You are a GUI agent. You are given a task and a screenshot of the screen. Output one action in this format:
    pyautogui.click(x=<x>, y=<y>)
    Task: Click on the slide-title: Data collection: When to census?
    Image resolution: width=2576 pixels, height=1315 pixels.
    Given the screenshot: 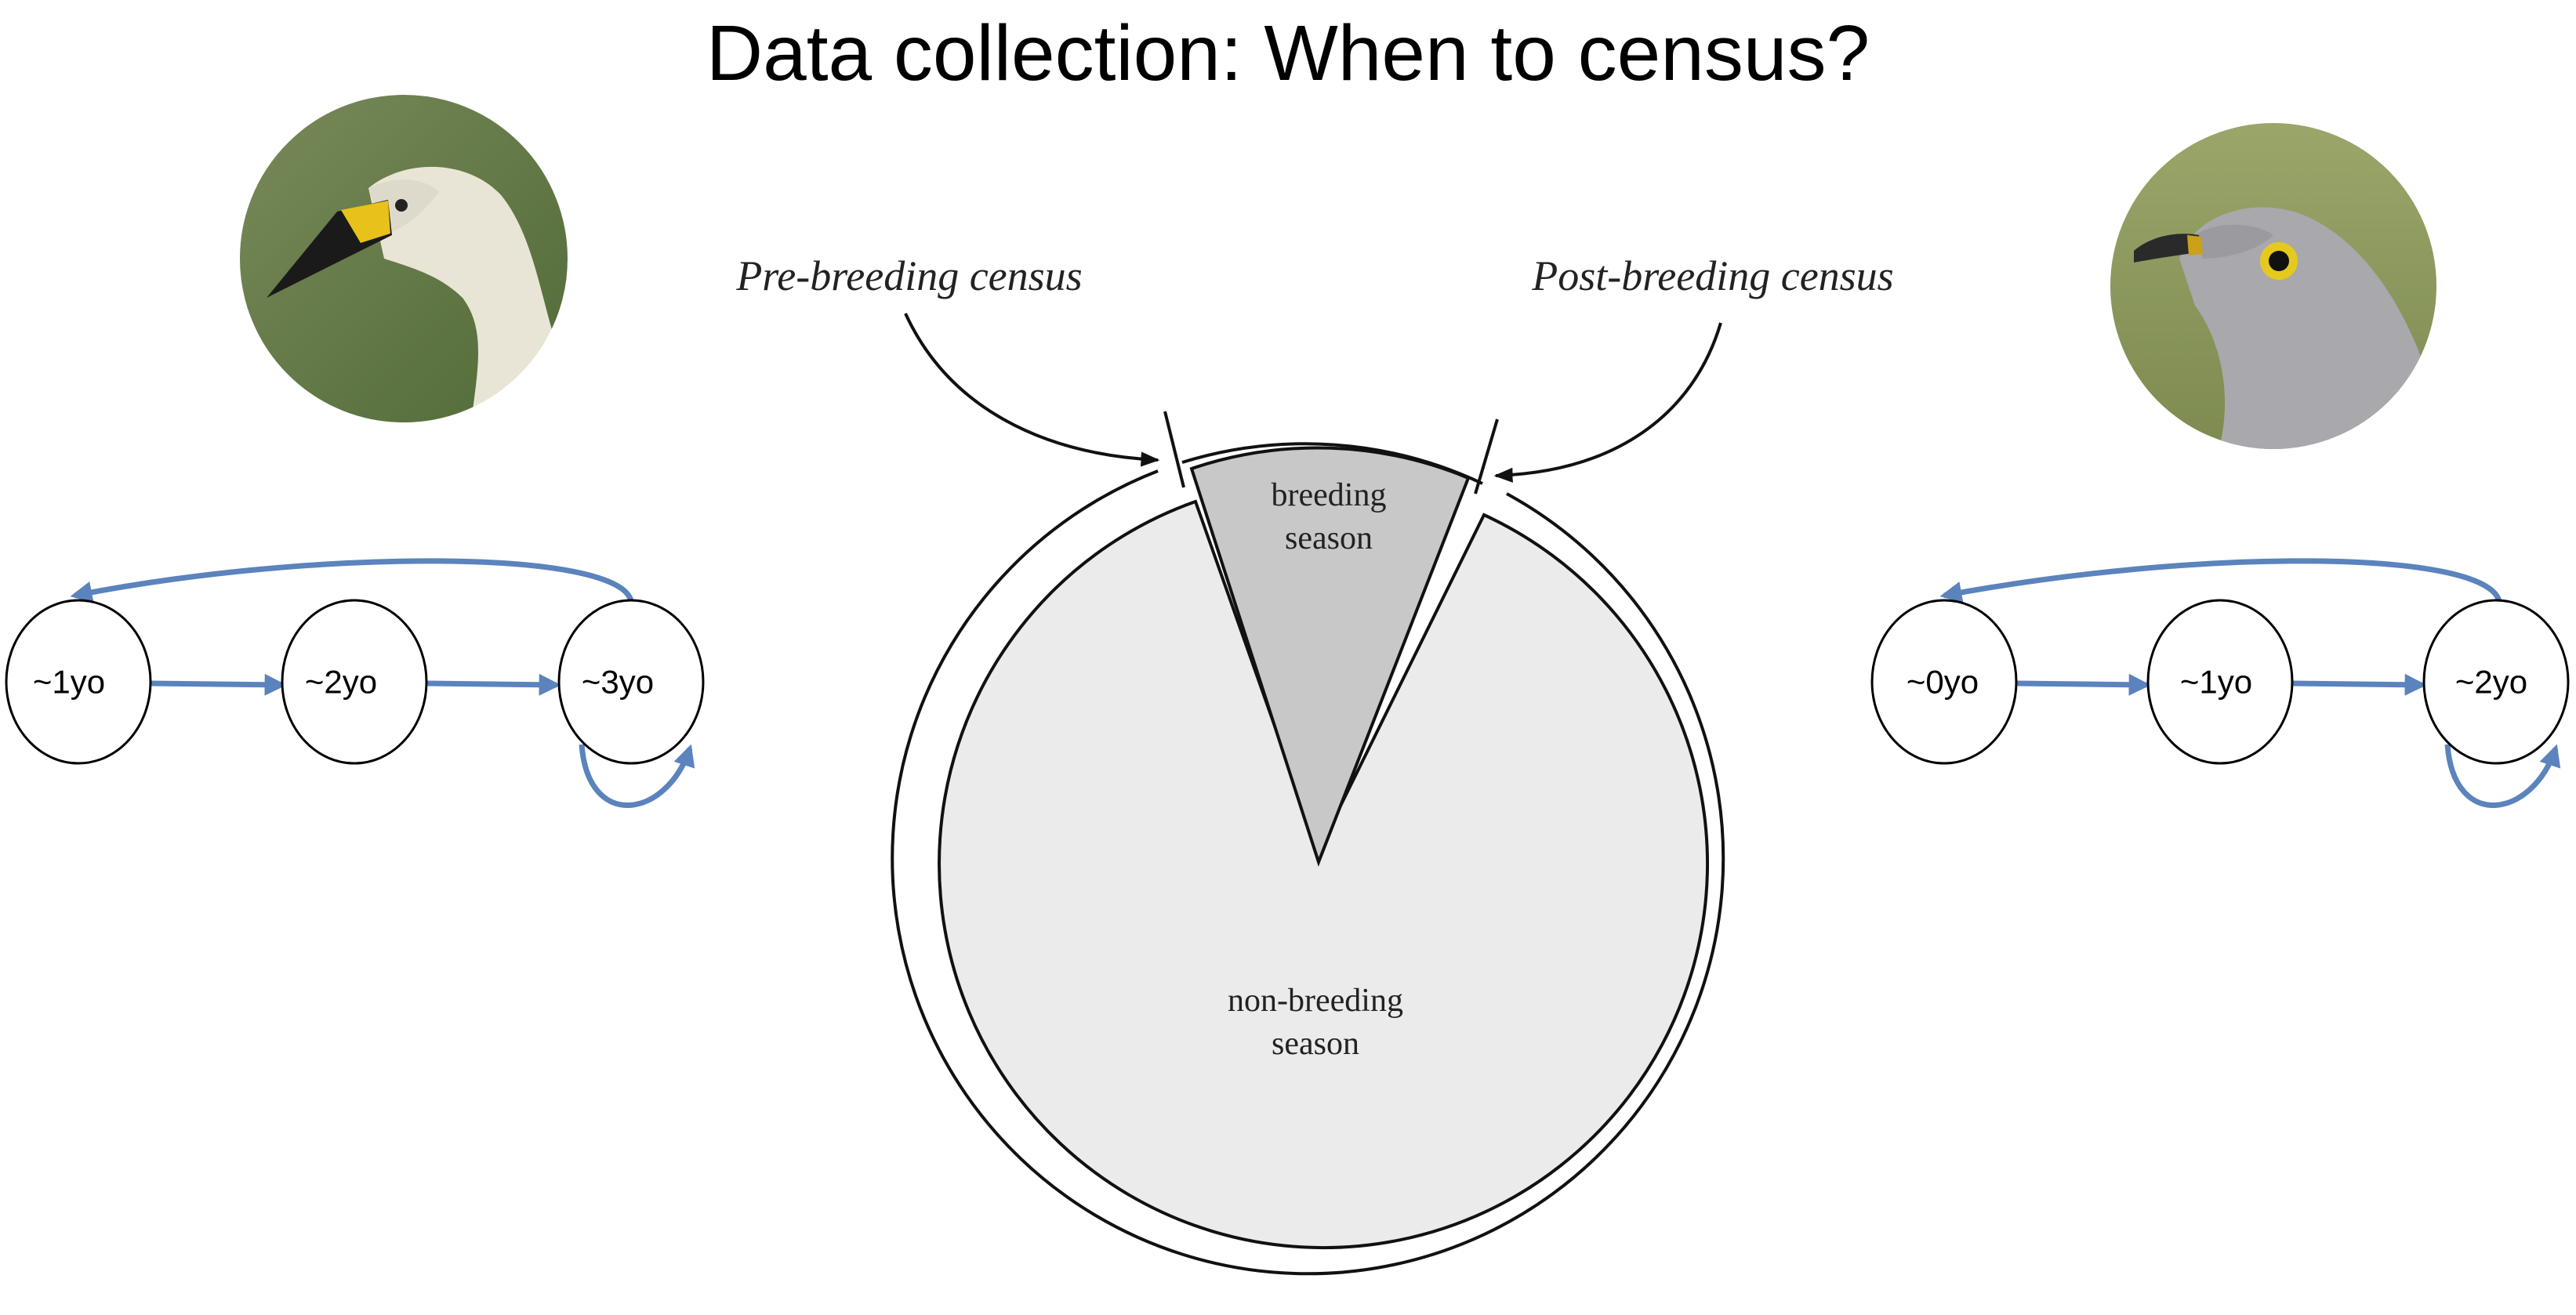 What is the action you would take?
    pyautogui.click(x=1288, y=53)
    